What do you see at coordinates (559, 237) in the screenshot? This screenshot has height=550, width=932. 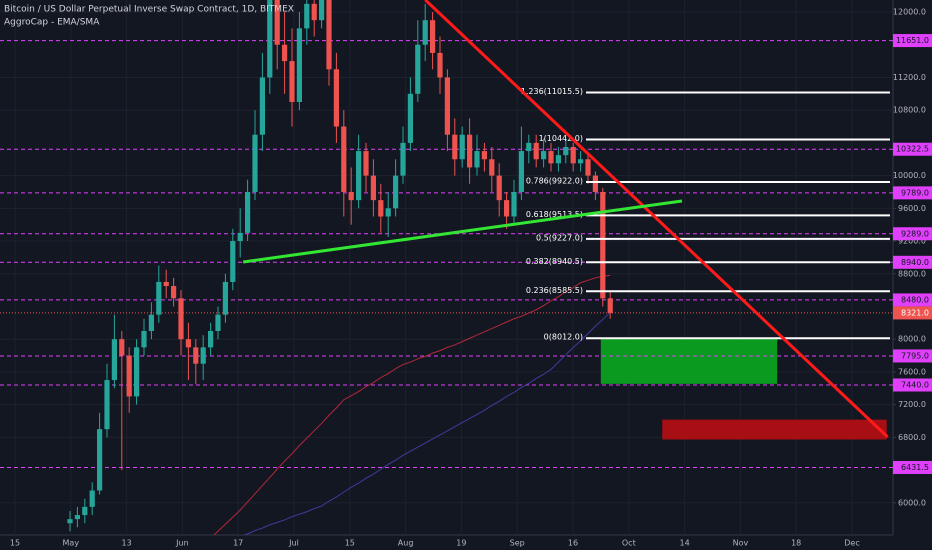 I see `fib-label: 0.5(9227.0)` at bounding box center [559, 237].